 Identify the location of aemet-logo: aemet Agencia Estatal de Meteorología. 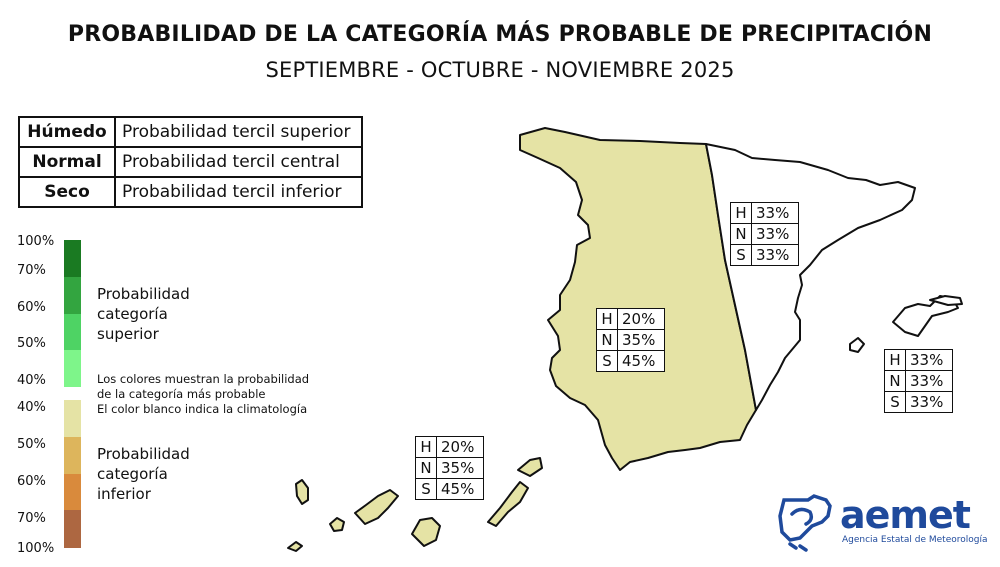
(883, 521).